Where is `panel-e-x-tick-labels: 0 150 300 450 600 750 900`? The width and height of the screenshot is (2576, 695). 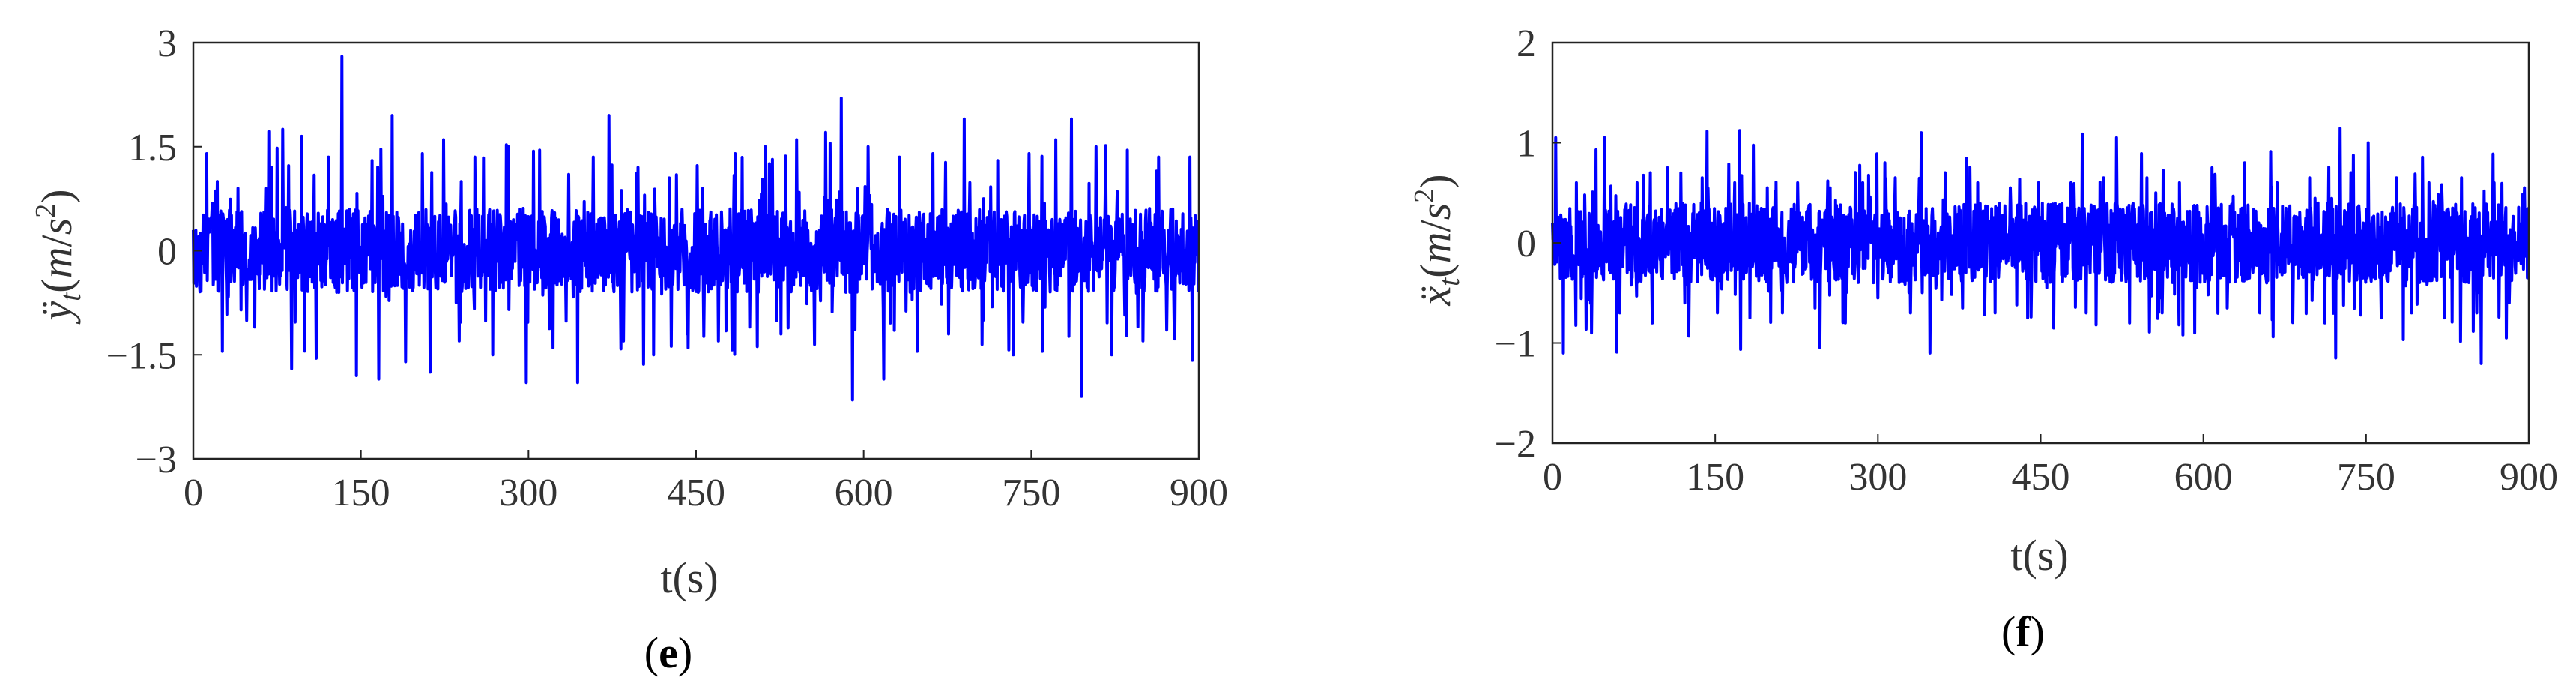 panel-e-x-tick-labels: 0 150 300 450 600 750 900 is located at coordinates (706, 493).